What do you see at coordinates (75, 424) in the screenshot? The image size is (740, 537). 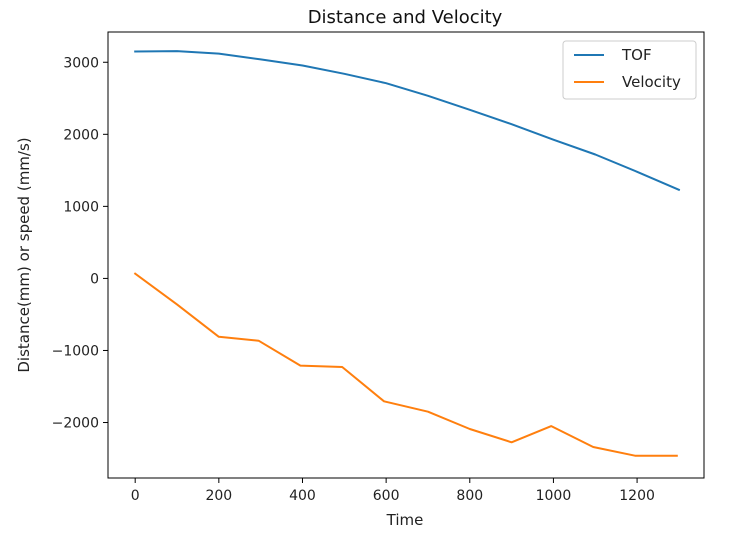 I see `y-tick-label: −2000` at bounding box center [75, 424].